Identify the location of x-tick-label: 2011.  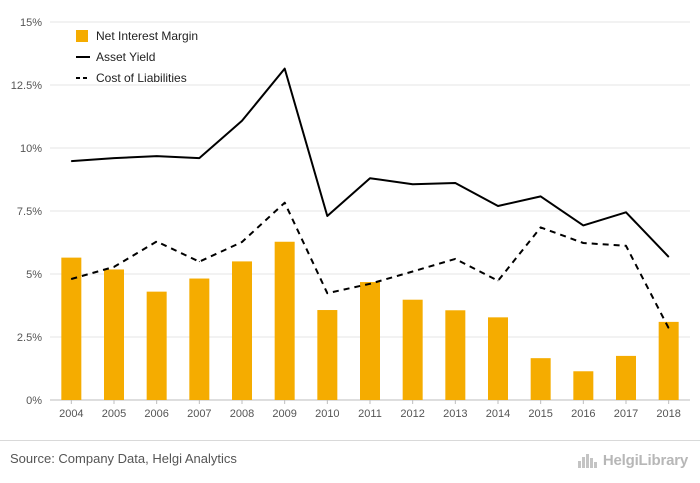
(370, 414).